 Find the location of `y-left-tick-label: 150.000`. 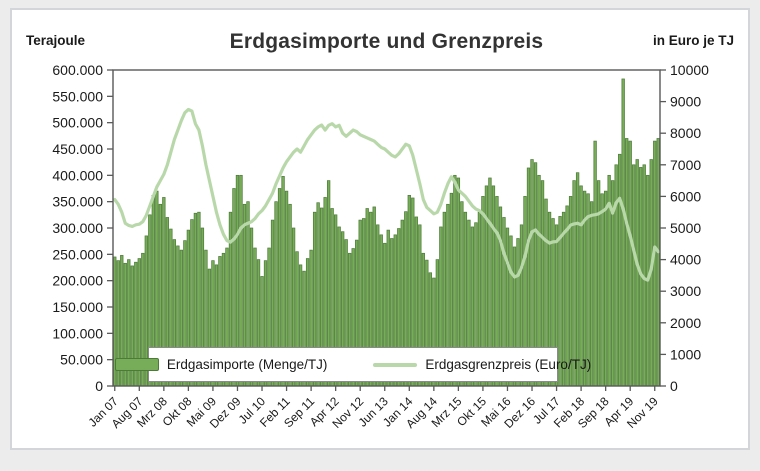

y-left-tick-label: 150.000 is located at coordinates (77, 307).